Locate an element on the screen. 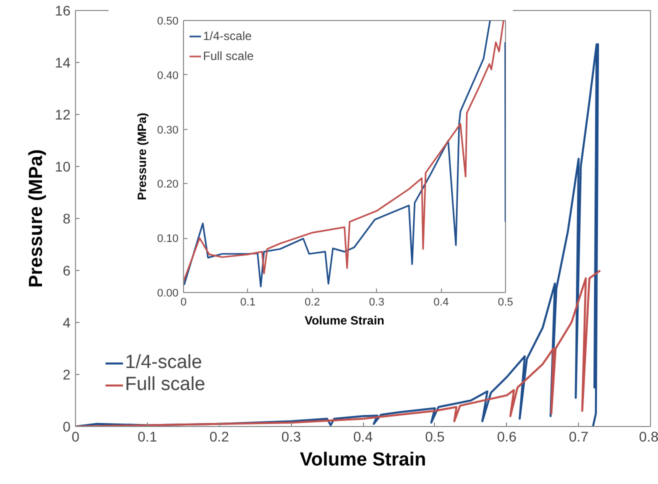 This screenshot has height=484, width=658. y-tick-label: 0.20 is located at coordinates (168, 184).